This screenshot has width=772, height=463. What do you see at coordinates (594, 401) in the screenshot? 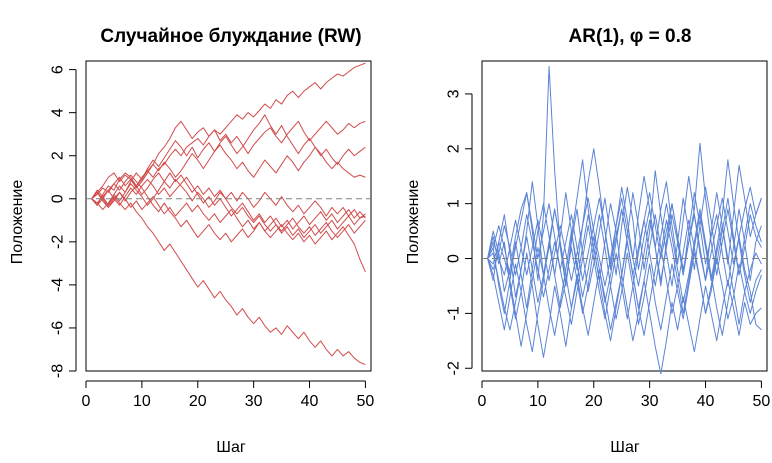
I see `ar1-x-tick-label: 20` at bounding box center [594, 401].